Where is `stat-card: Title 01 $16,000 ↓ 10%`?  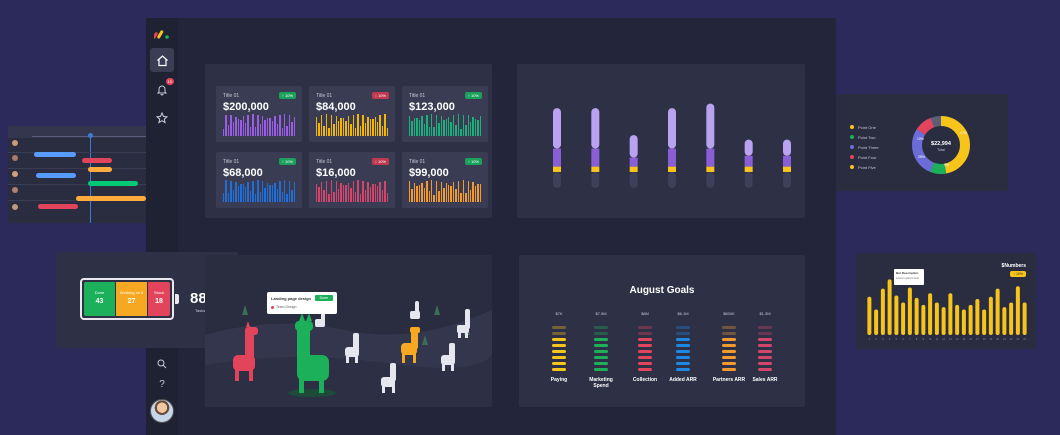 stat-card: Title 01 $16,000 ↓ 10% is located at coordinates (352, 180).